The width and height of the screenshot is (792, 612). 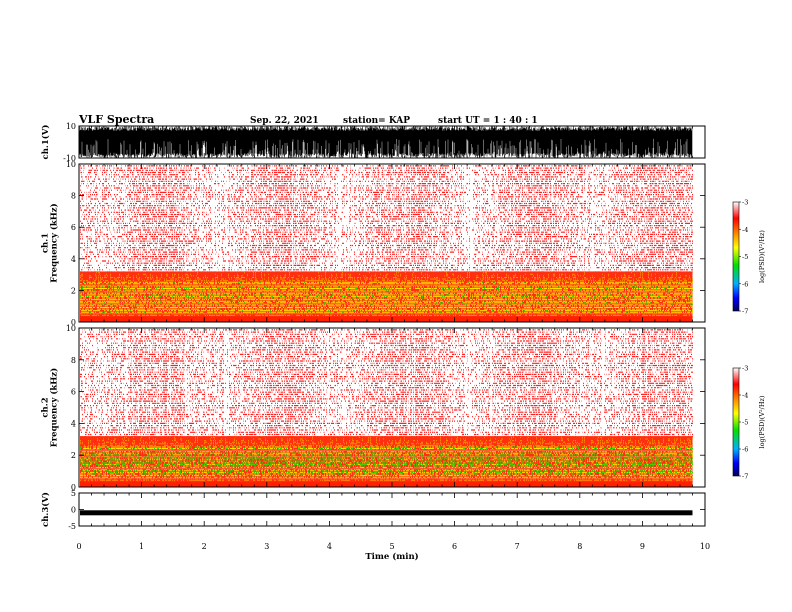 What do you see at coordinates (454, 546) in the screenshot?
I see `x-tick-label: 6` at bounding box center [454, 546].